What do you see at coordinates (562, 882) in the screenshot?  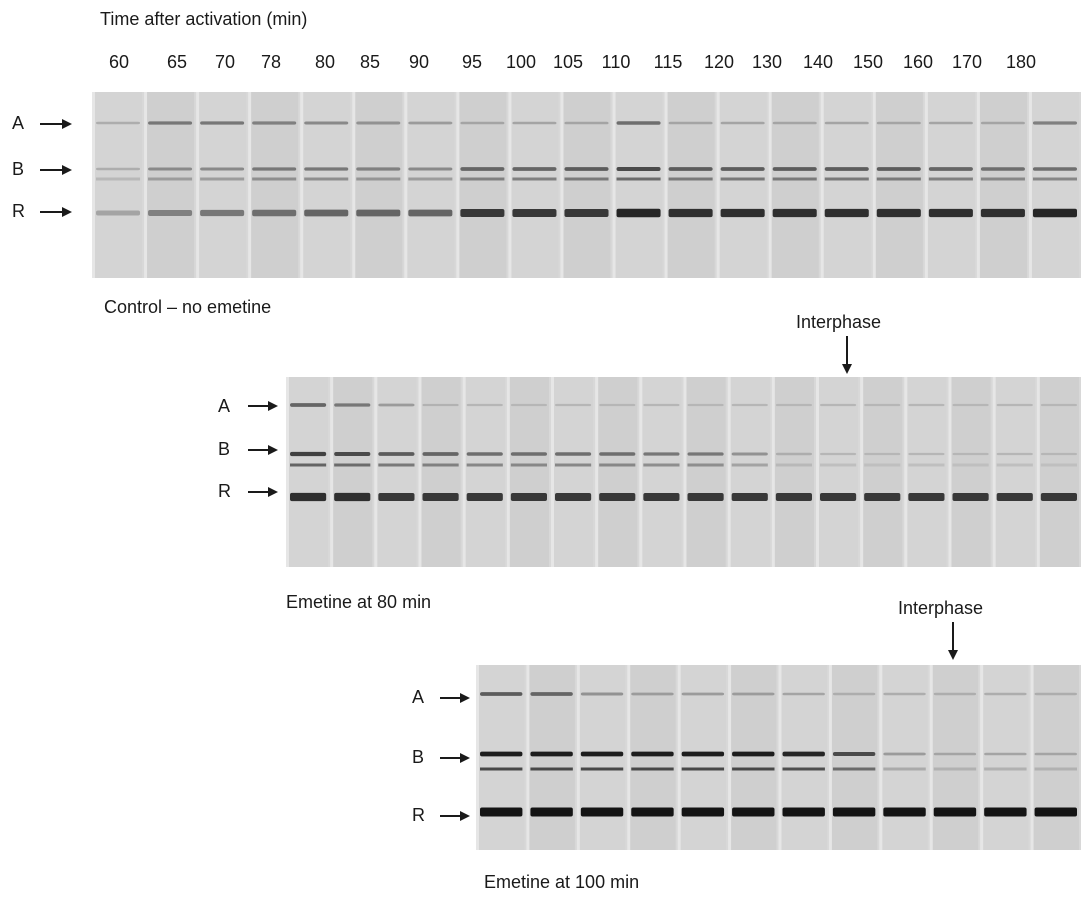 I see `panel-caption-emetine-100: Emetine at 100 min` at bounding box center [562, 882].